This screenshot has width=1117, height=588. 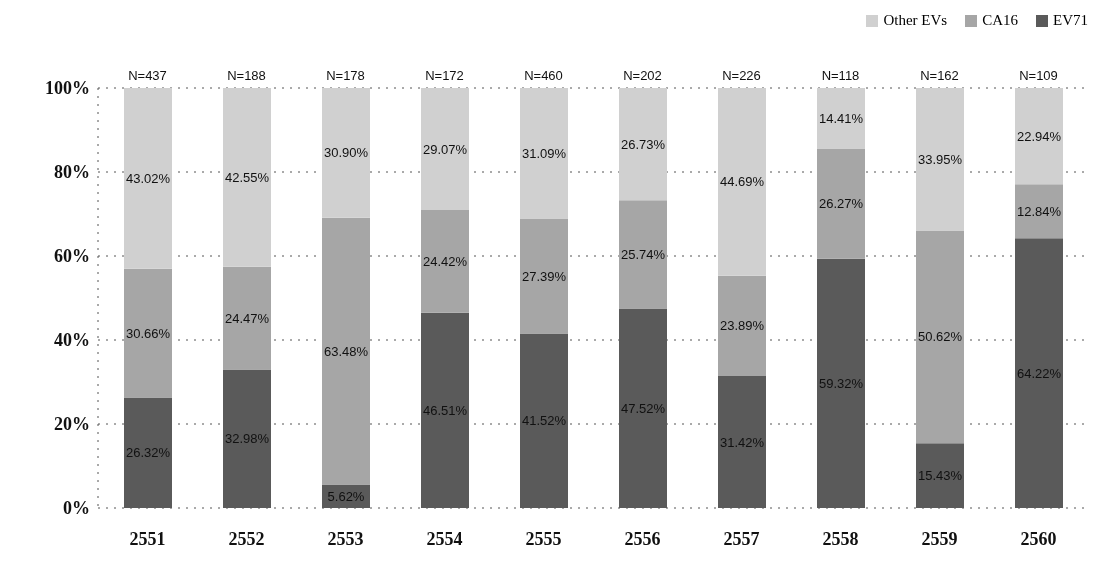 What do you see at coordinates (72, 424) in the screenshot?
I see `y-tick-label: 20%` at bounding box center [72, 424].